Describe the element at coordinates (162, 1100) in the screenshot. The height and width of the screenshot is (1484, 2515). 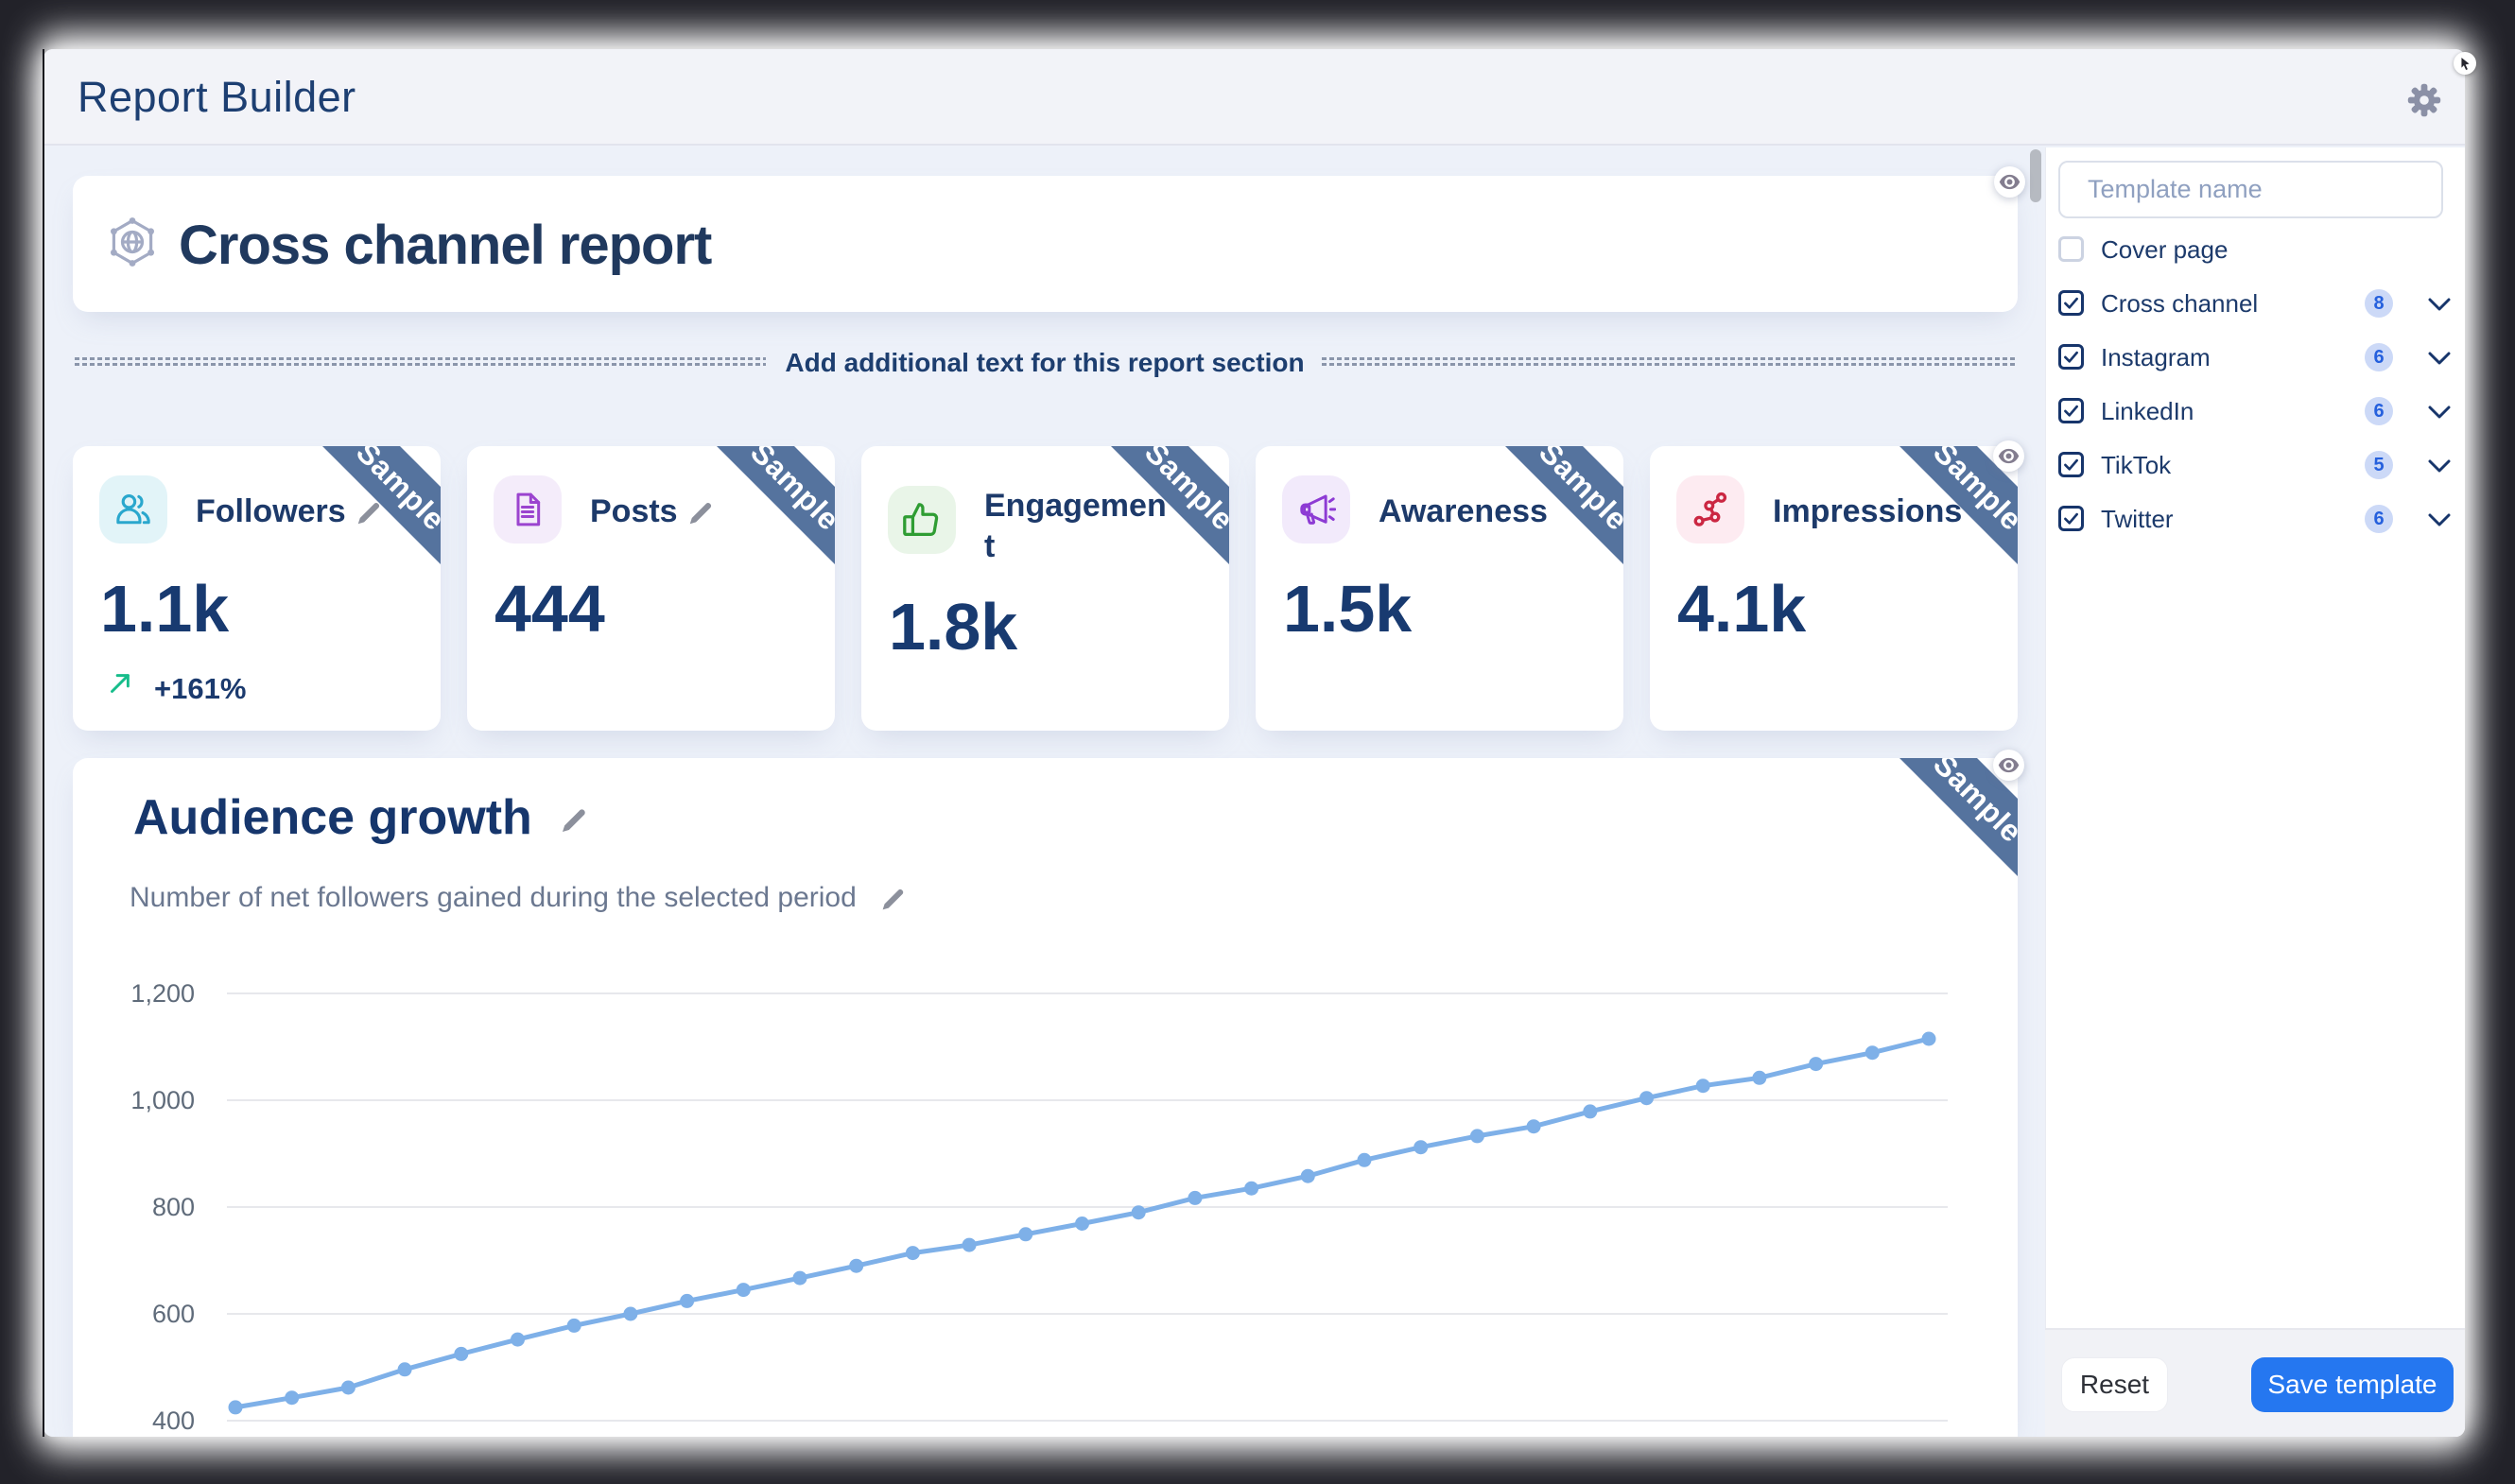
I see `svg-text: 1,000` at that location.